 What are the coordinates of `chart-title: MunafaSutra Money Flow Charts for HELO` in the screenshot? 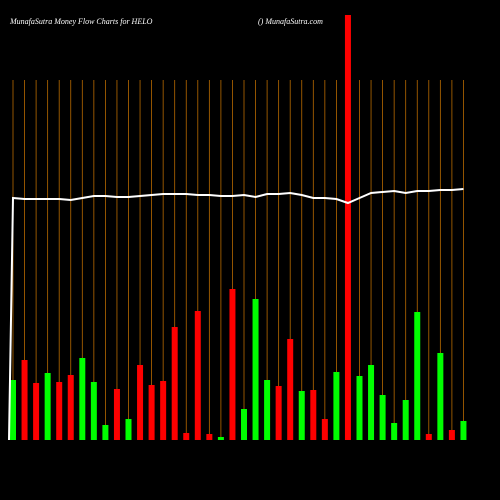 It's located at (81, 21).